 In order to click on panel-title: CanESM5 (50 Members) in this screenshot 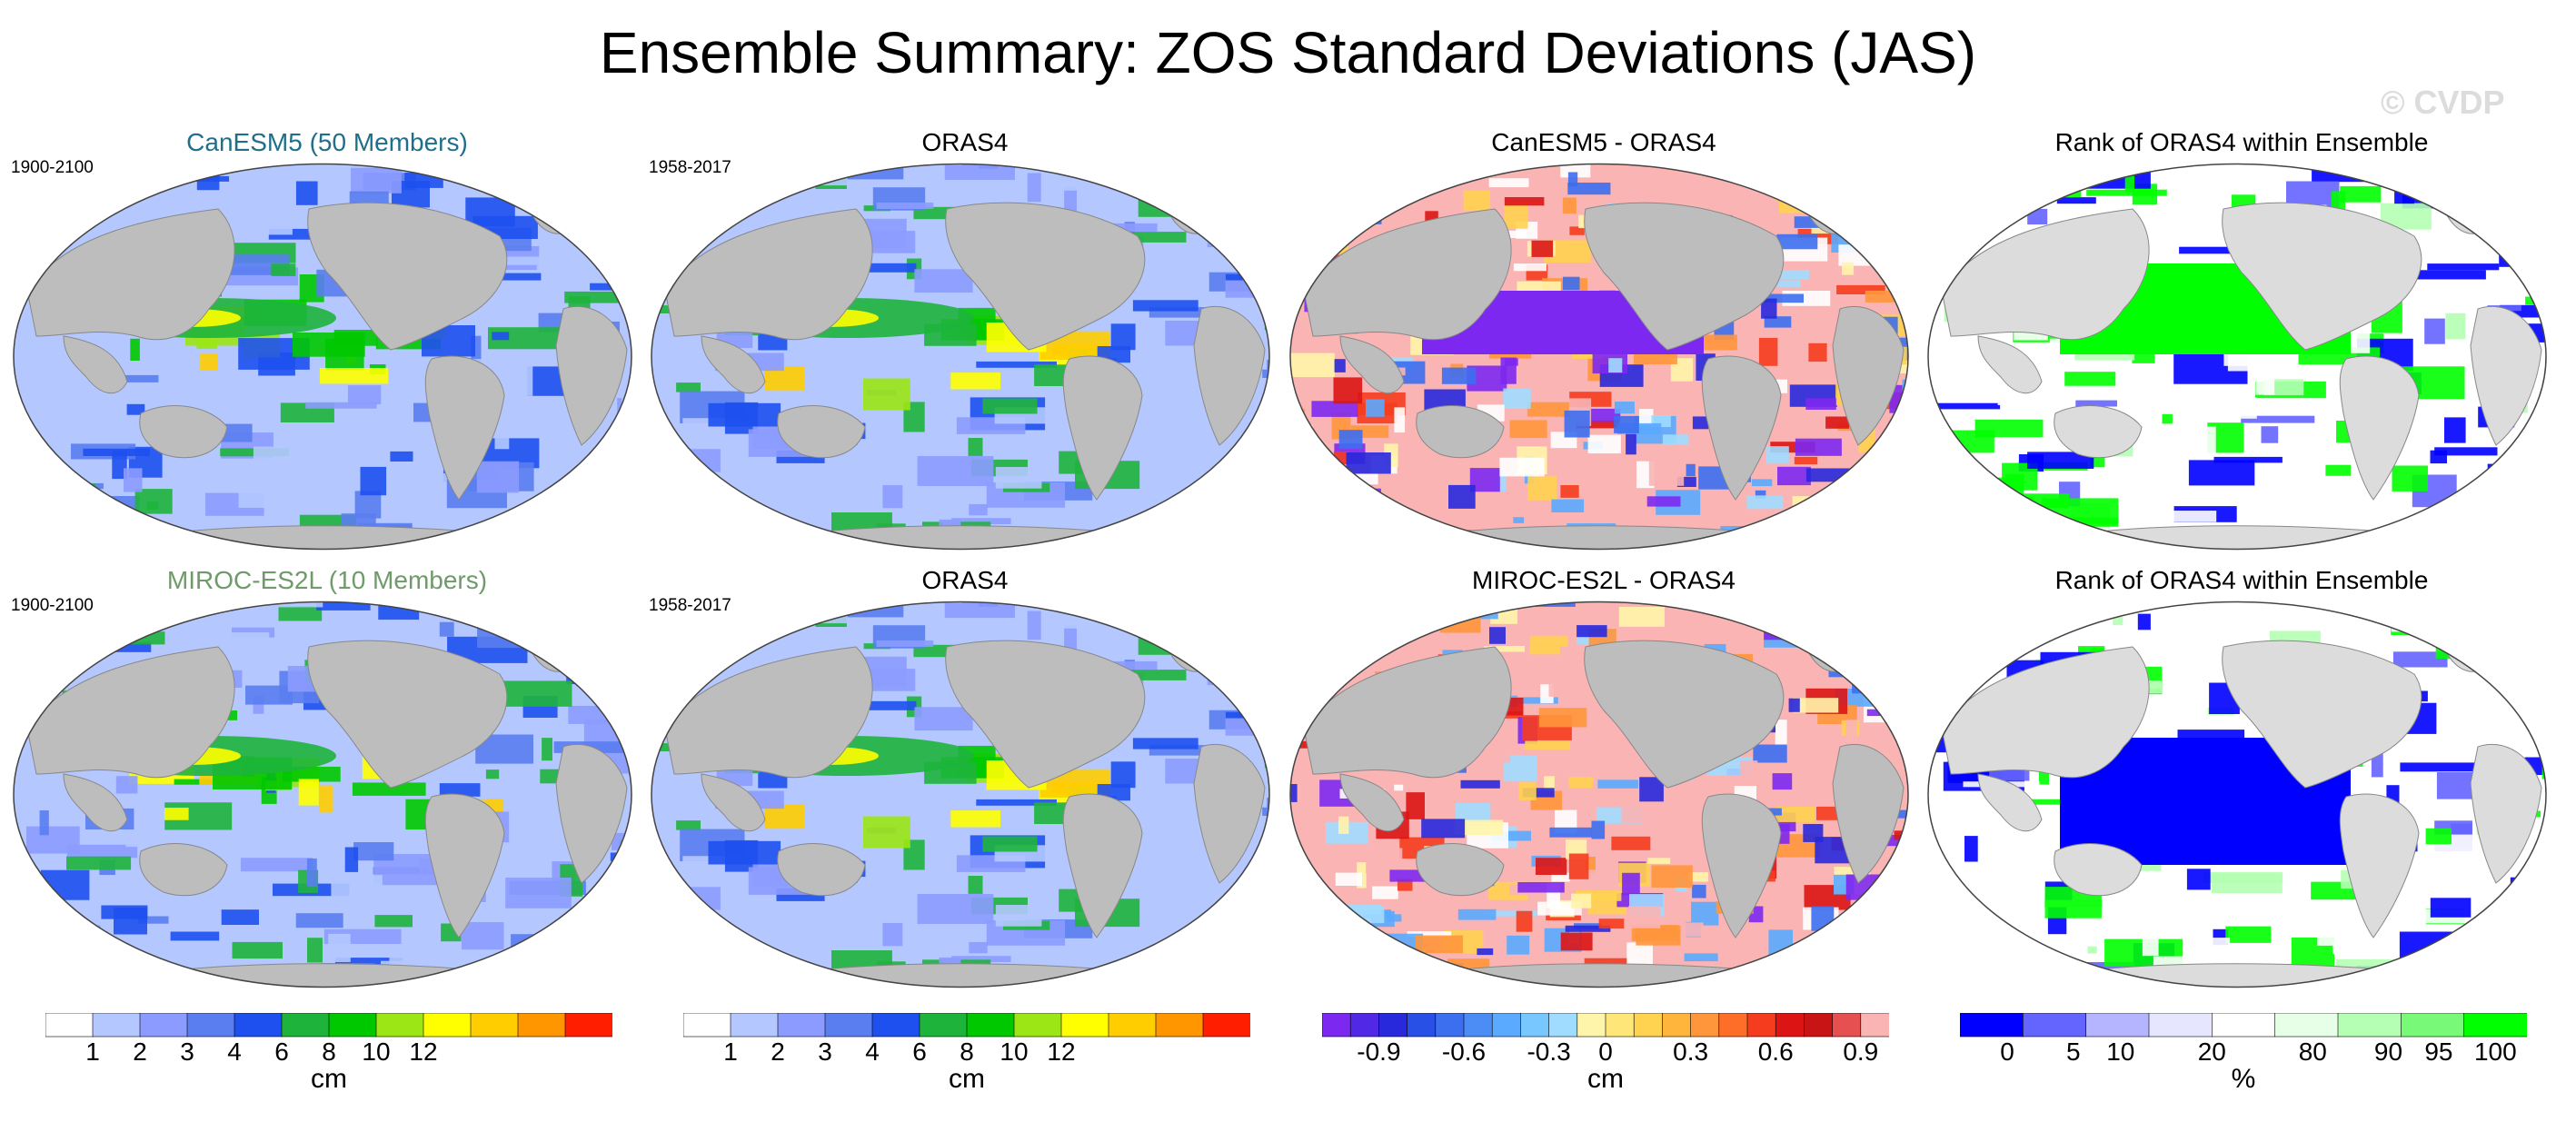, I will do `click(327, 142)`.